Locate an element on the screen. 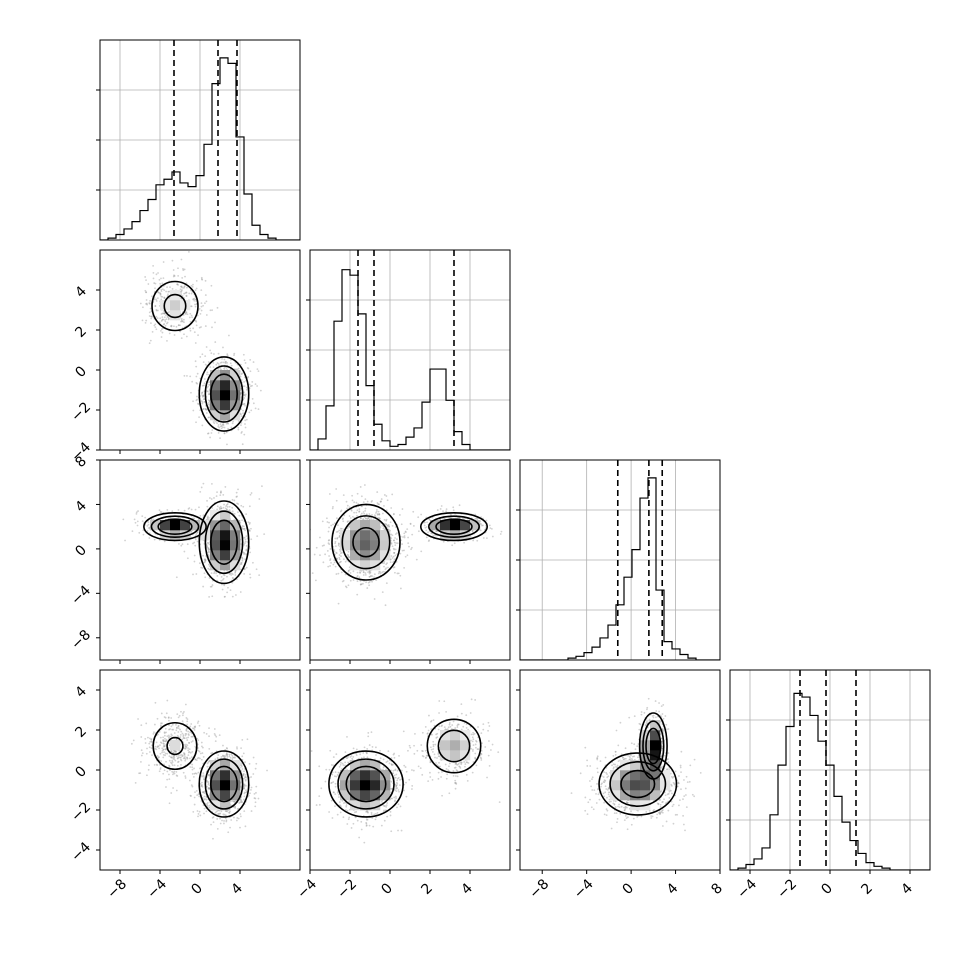 This screenshot has width=970, height=970. panel-frame is located at coordinates (410, 350).